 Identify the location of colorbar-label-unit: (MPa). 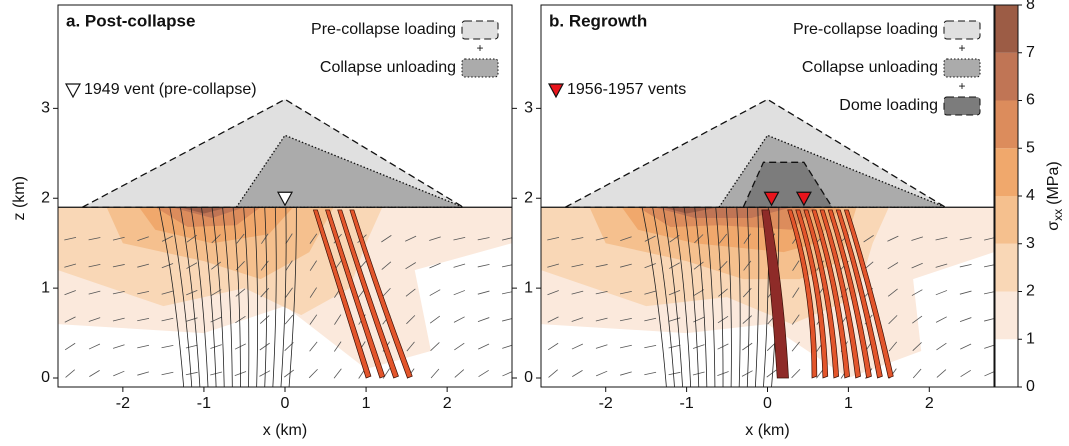
(1053, 183).